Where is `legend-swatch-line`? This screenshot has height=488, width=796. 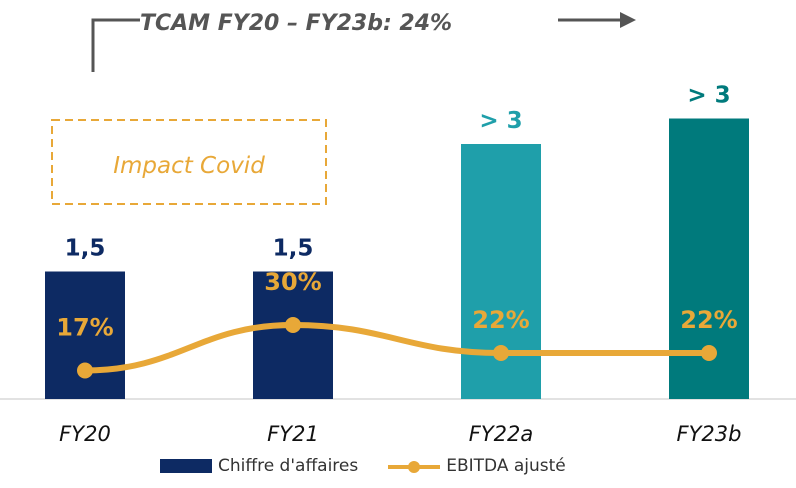 legend-swatch-line is located at coordinates (414, 466).